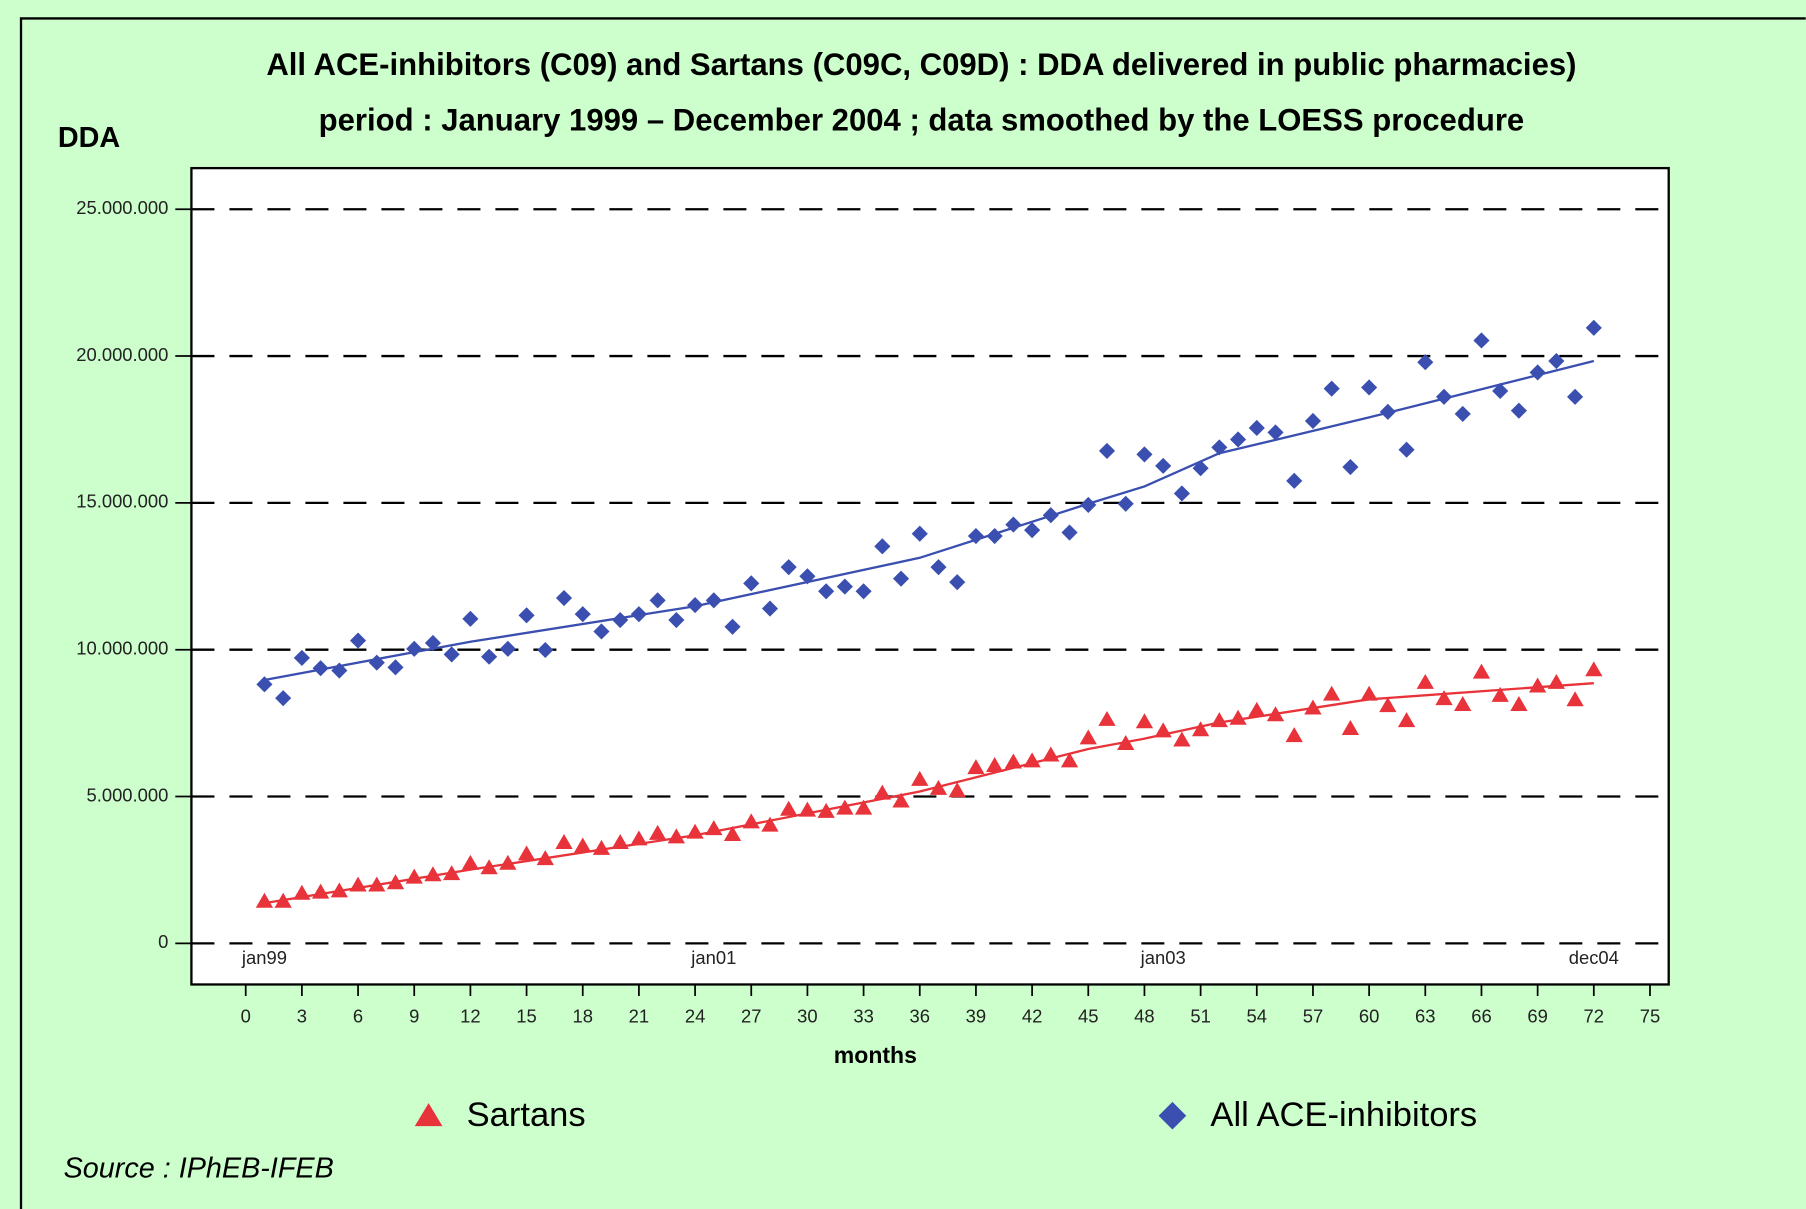 This screenshot has width=1806, height=1209. Describe the element at coordinates (976, 1016) in the screenshot. I see `x-tick-label: 39` at that location.